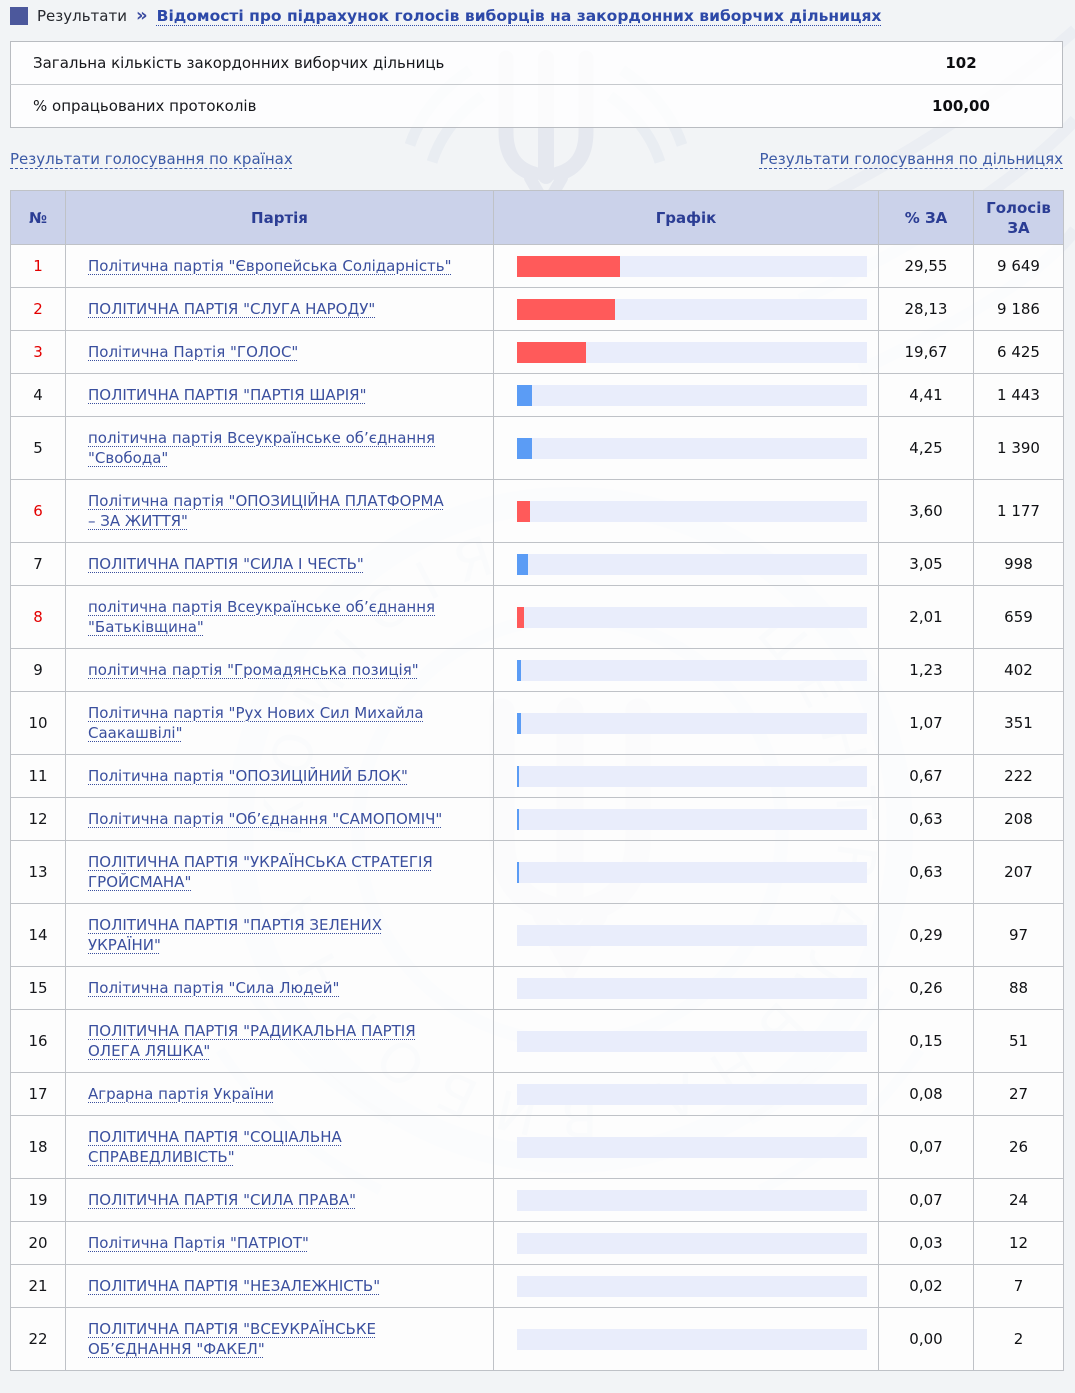 This screenshot has width=1075, height=1393. What do you see at coordinates (19, 16) in the screenshot?
I see `section-marker-icon` at bounding box center [19, 16].